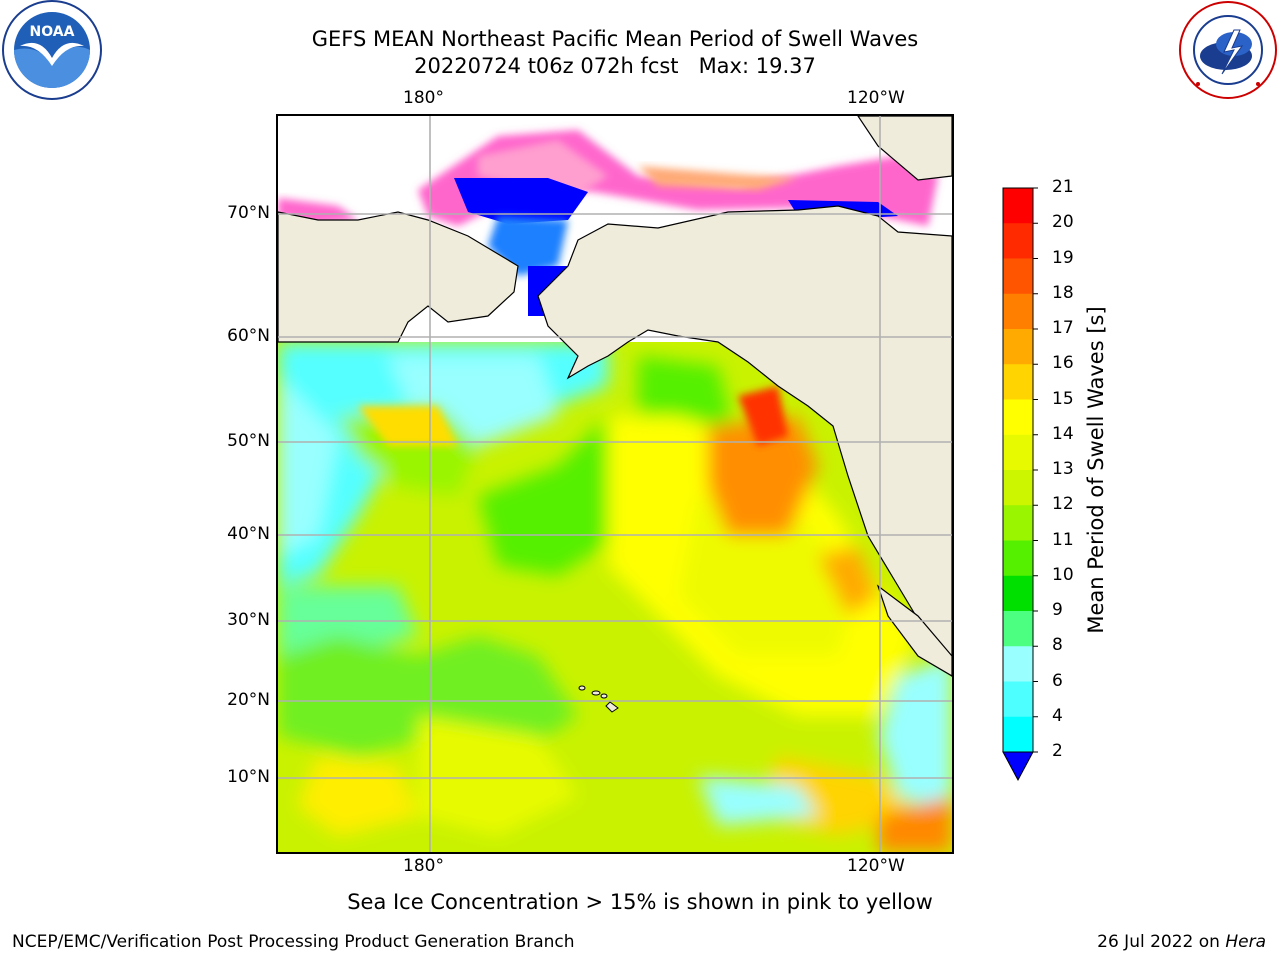 The width and height of the screenshot is (1280, 960). What do you see at coordinates (248, 441) in the screenshot?
I see `lat-label-50n: 50°N` at bounding box center [248, 441].